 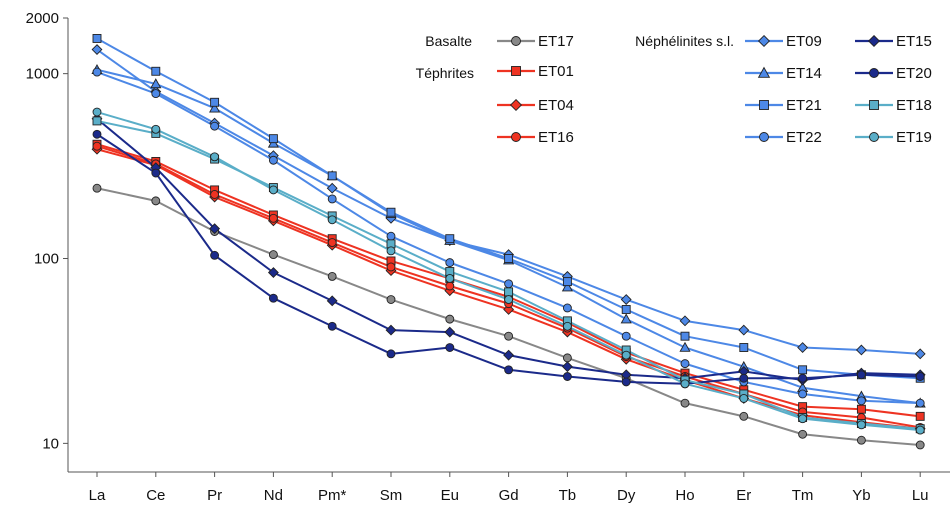 I want to click on point-et19-tb, so click(x=567, y=326).